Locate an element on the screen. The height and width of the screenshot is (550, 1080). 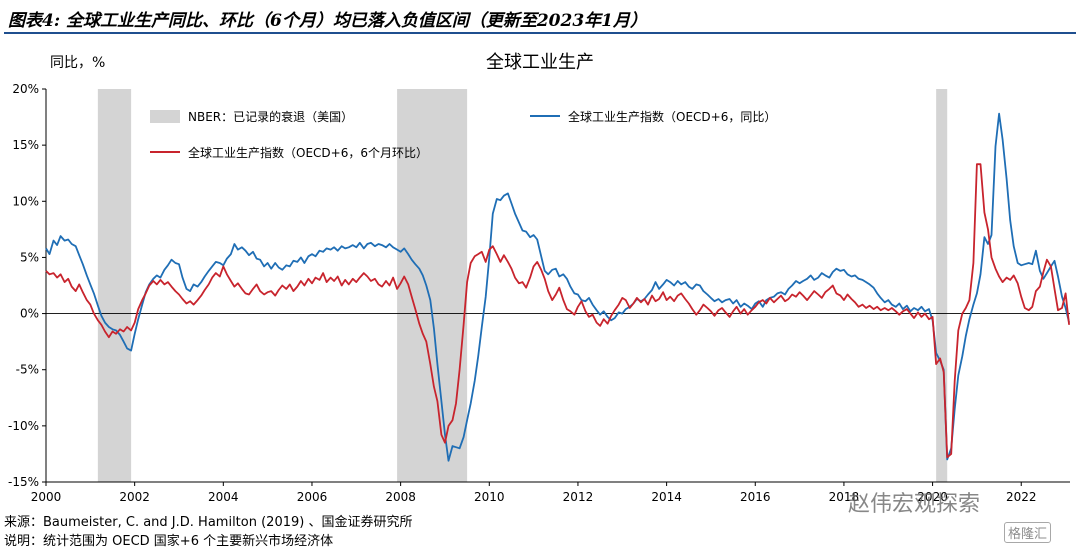
watermark-text: 赵伟宏观探索 is located at coordinates (914, 504).